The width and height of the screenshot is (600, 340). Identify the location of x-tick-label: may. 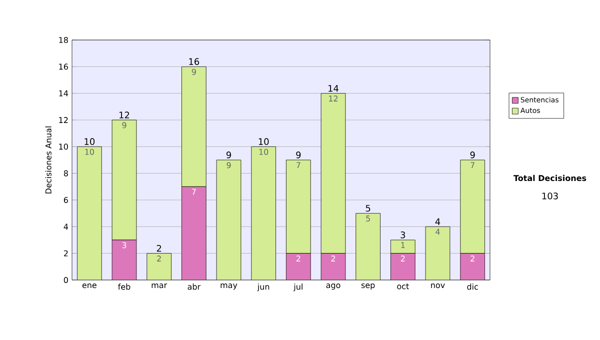
(229, 287).